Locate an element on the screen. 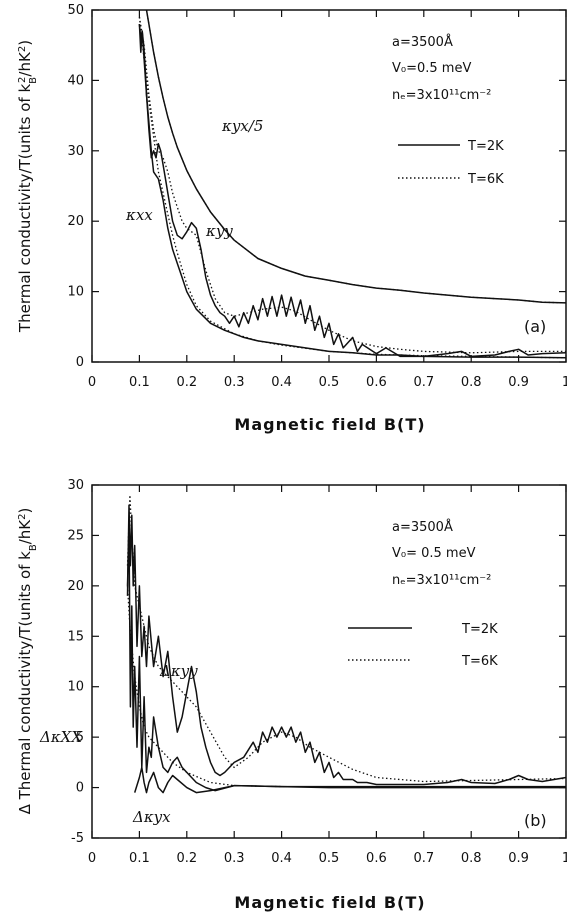  panel-b-tag: (b) is located at coordinates (535, 820).